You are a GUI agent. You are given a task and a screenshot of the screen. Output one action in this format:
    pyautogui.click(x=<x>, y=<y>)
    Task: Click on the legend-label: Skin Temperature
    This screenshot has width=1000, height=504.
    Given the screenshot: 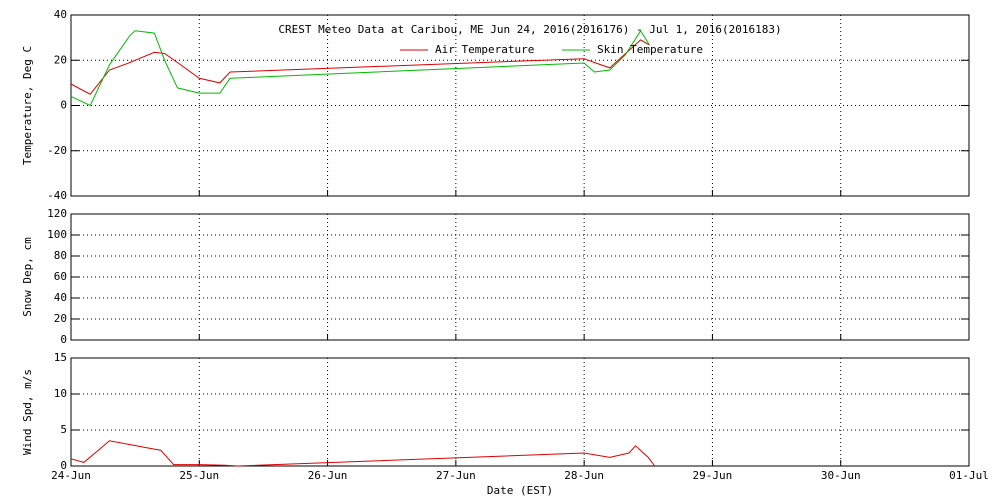 What is the action you would take?
    pyautogui.click(x=650, y=49)
    